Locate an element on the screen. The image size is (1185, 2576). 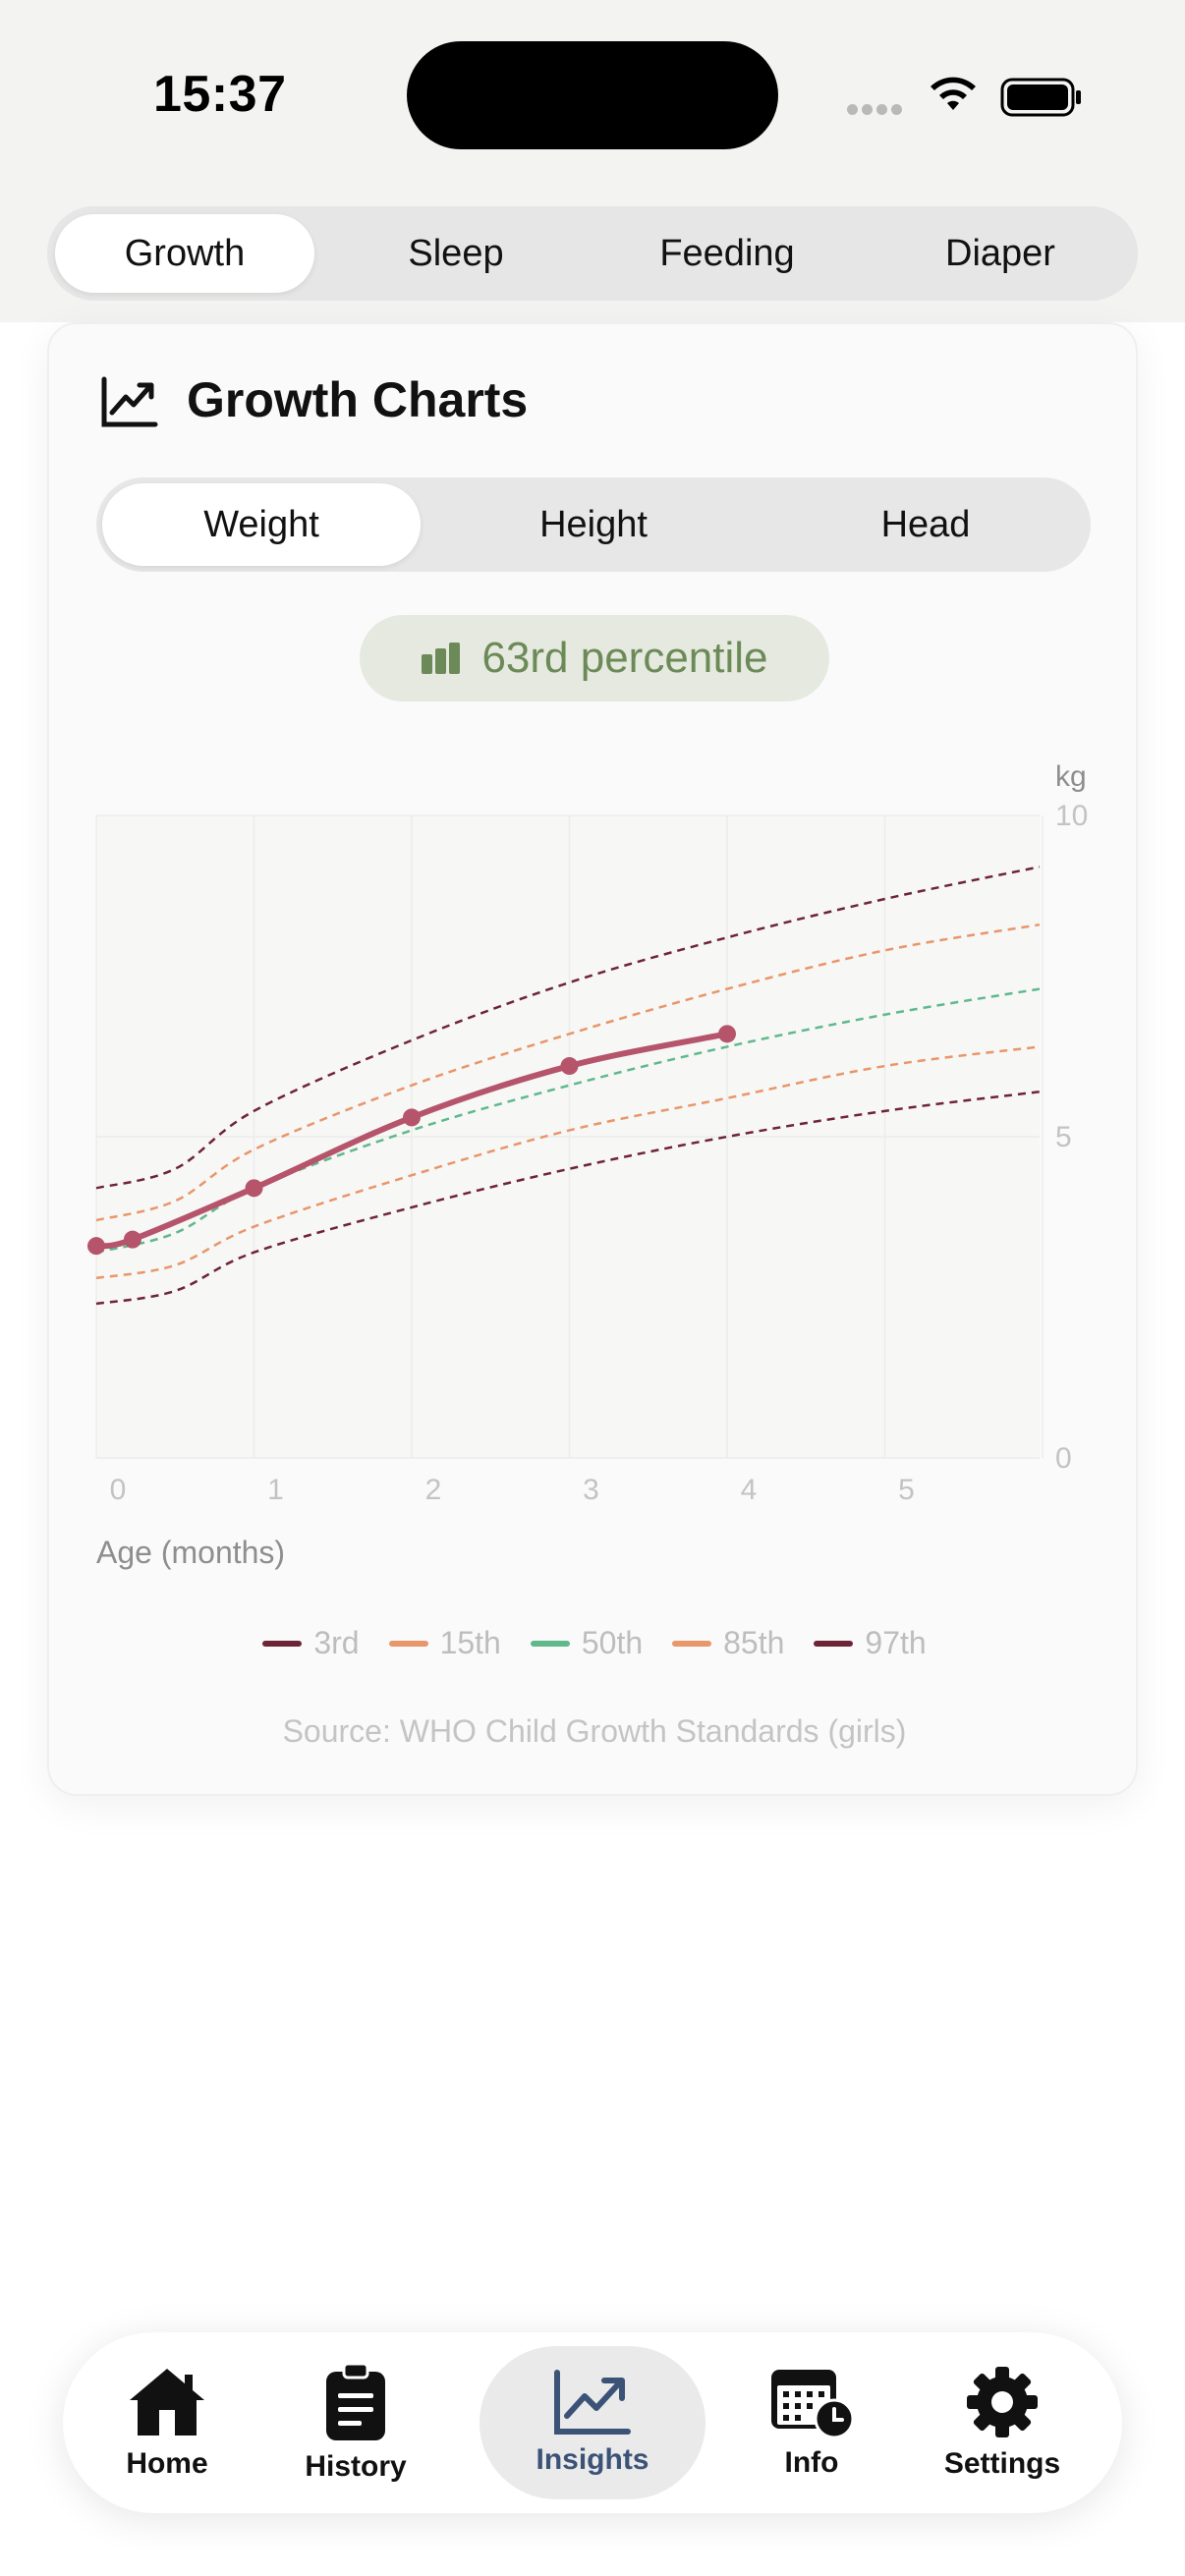
nav-settings: Settings is located at coordinates (1003, 2422).